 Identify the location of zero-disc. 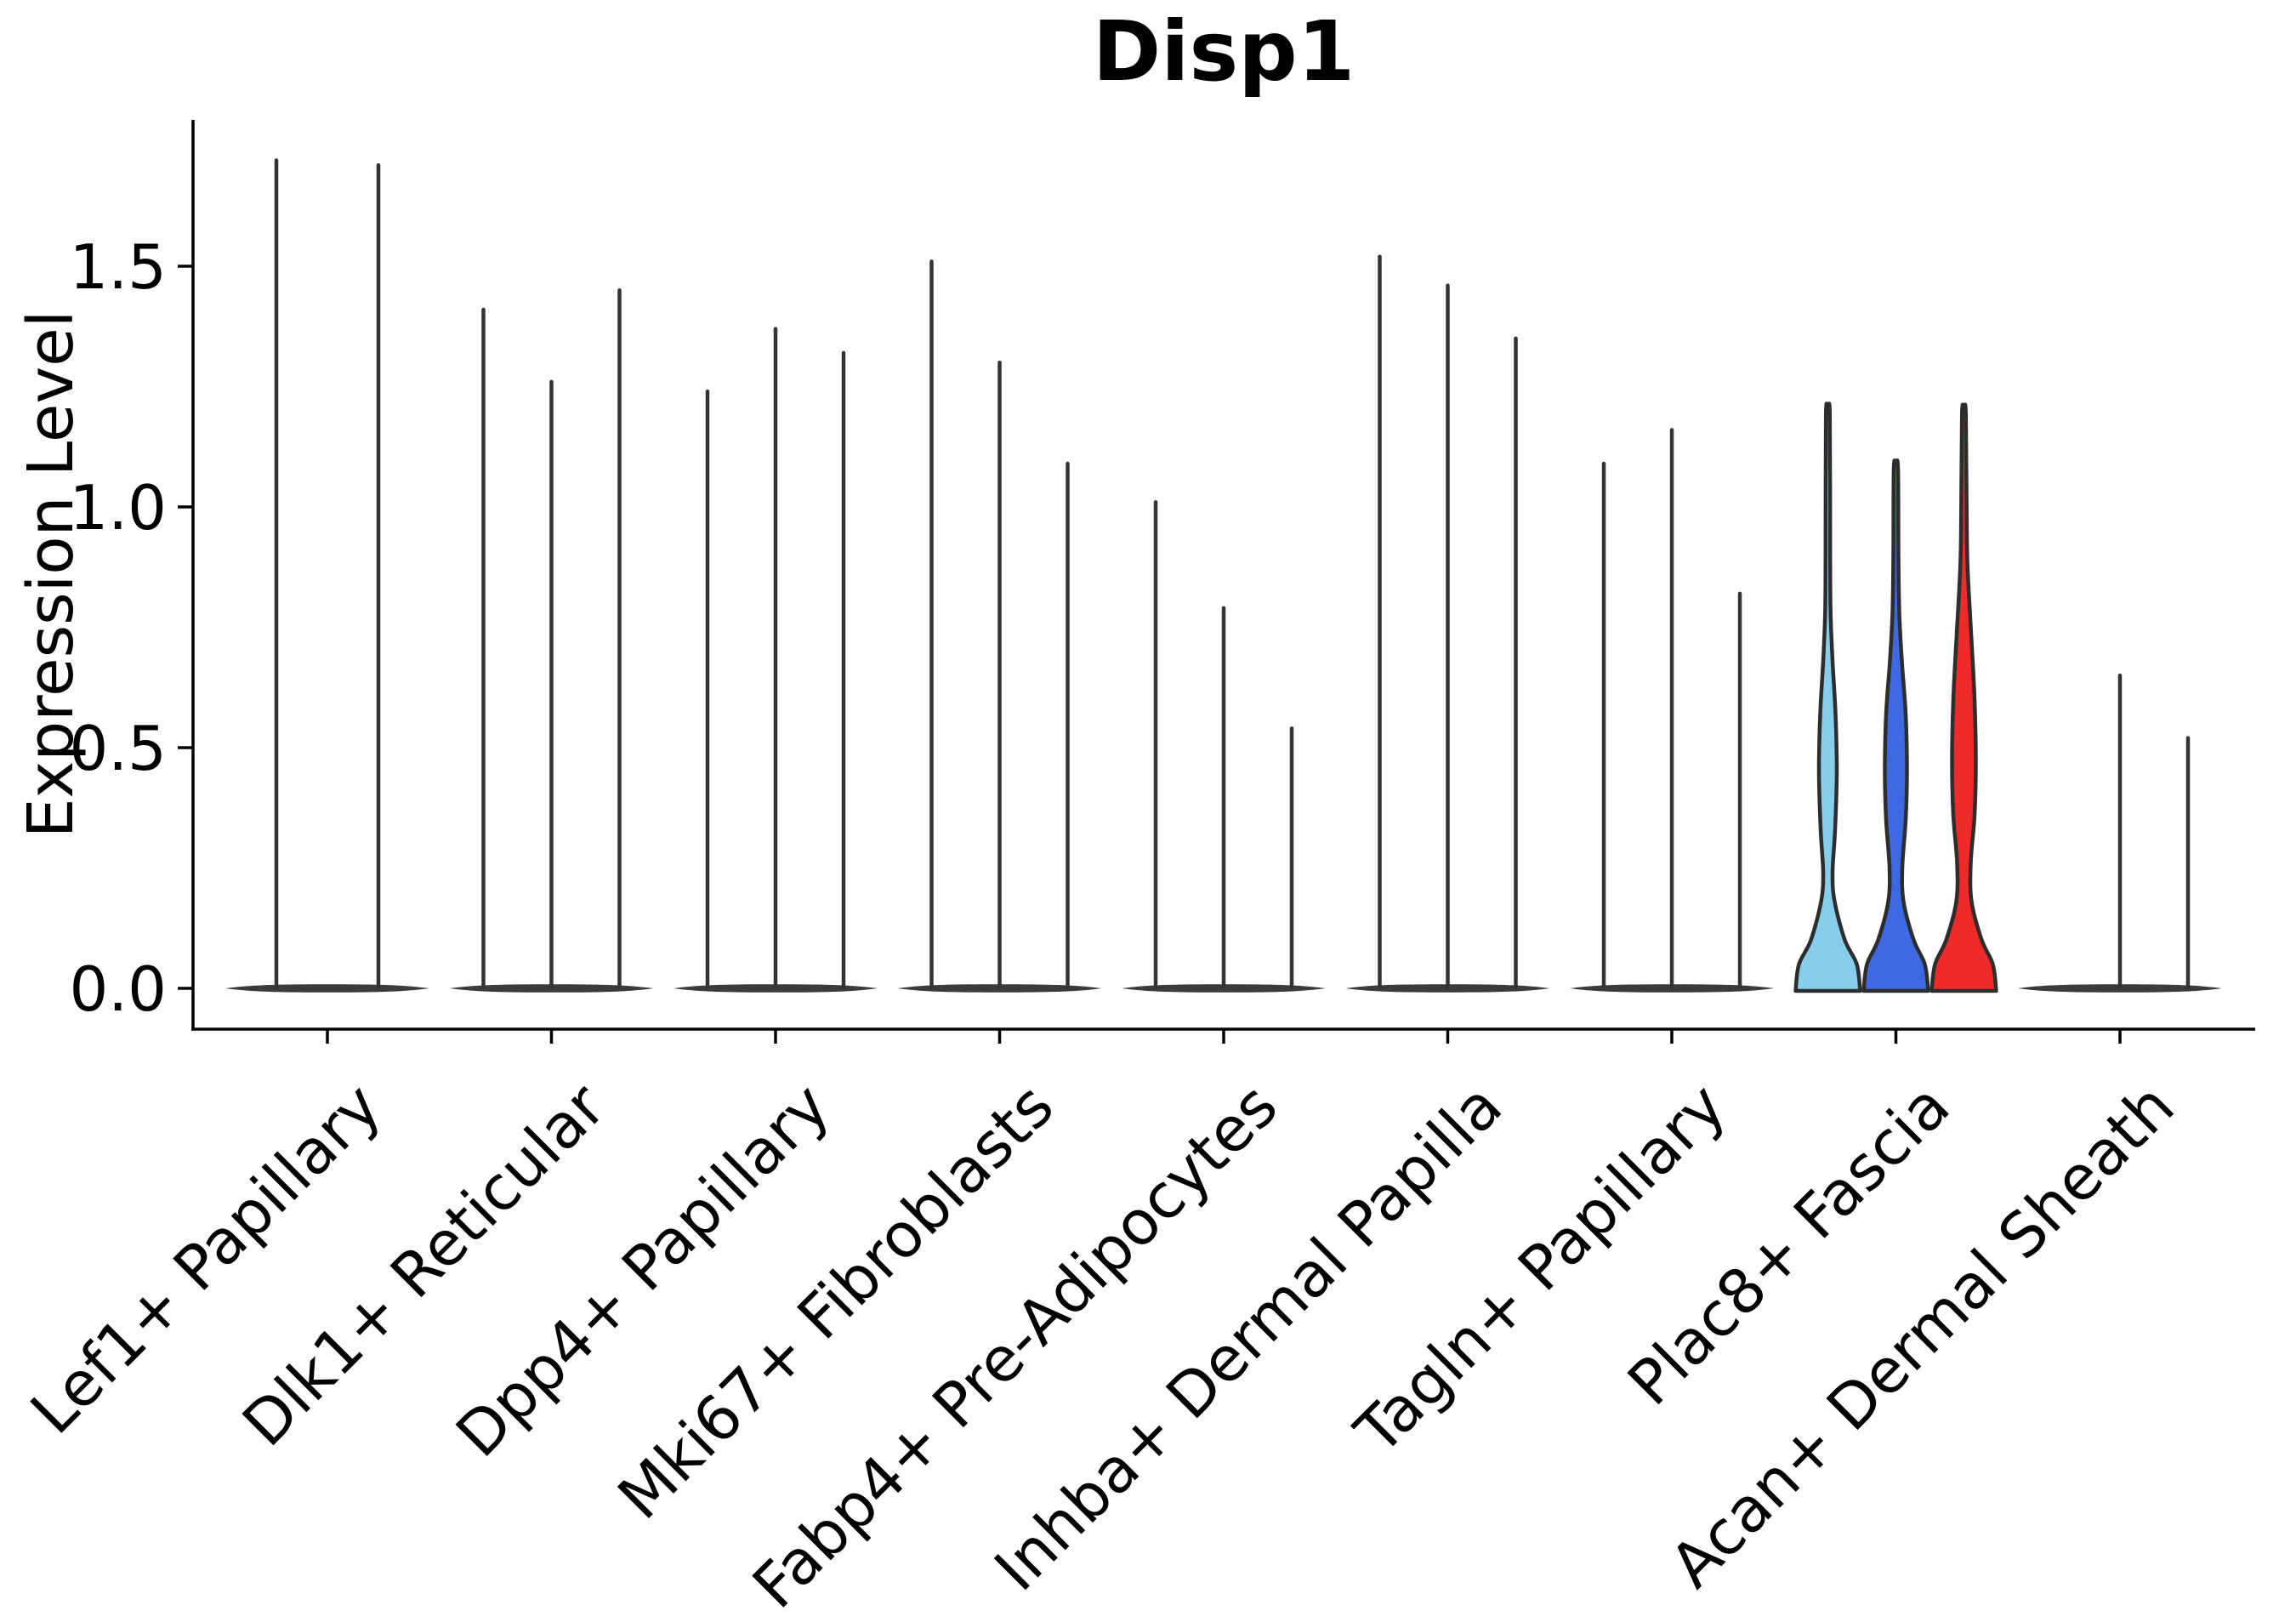
(327, 988).